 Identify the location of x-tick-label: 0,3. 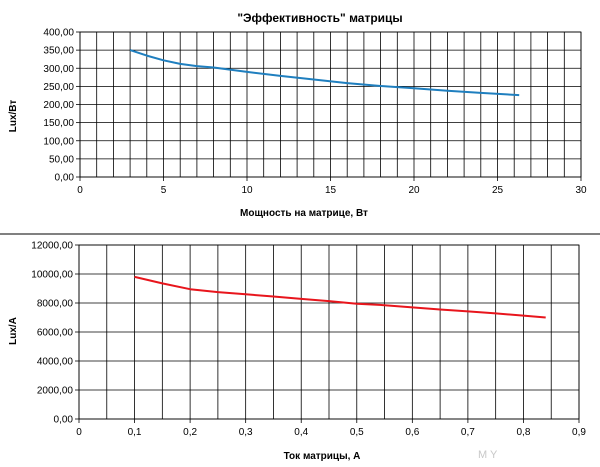
(246, 432).